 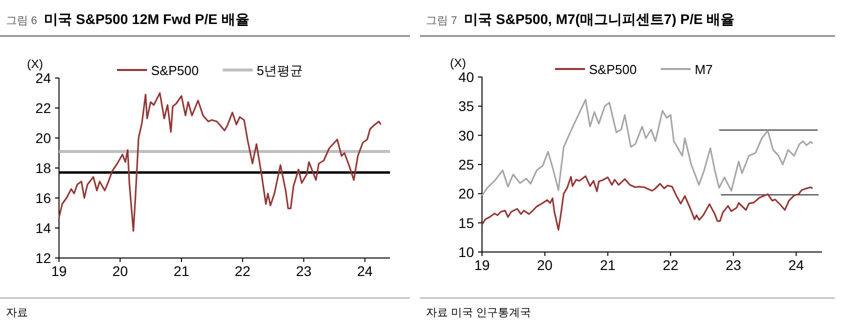 I want to click on y-tick-label: 14, so click(x=43, y=228).